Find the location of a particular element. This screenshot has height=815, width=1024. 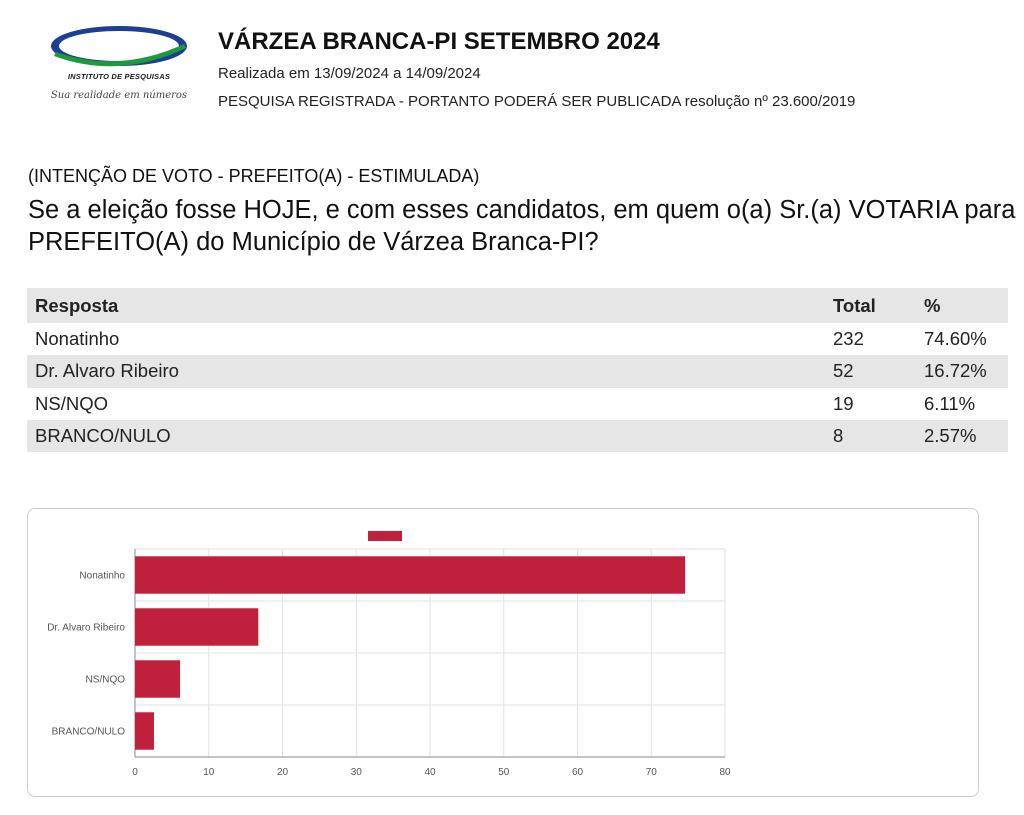

row-label: Dr. Alvaro Ribeiro is located at coordinates (107, 371).